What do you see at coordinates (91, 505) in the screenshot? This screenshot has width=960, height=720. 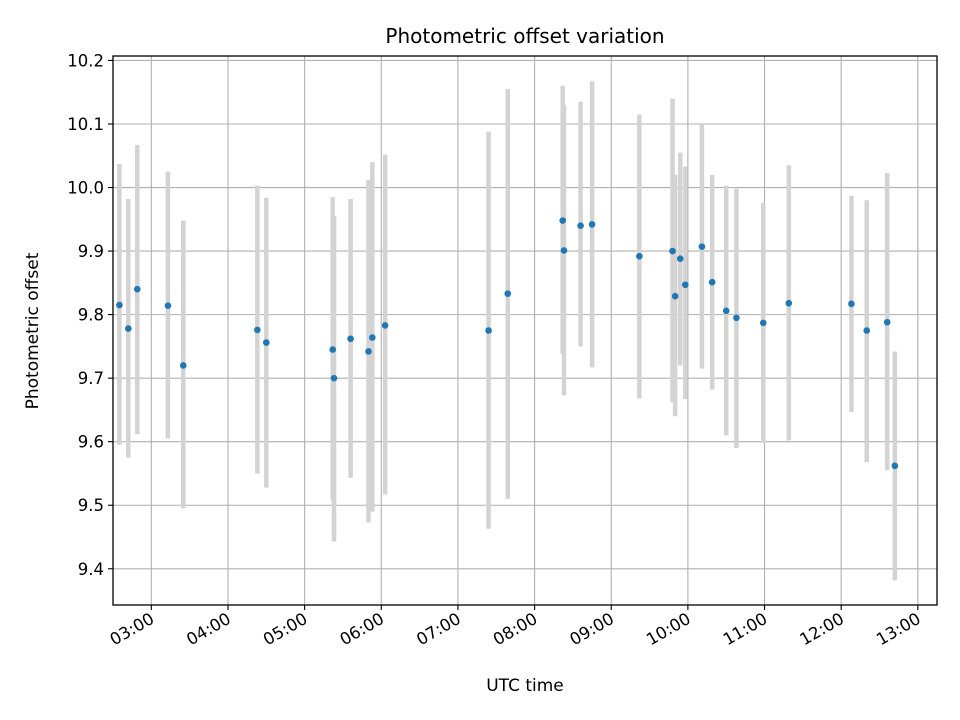 I see `y-tick-label: 9.5` at bounding box center [91, 505].